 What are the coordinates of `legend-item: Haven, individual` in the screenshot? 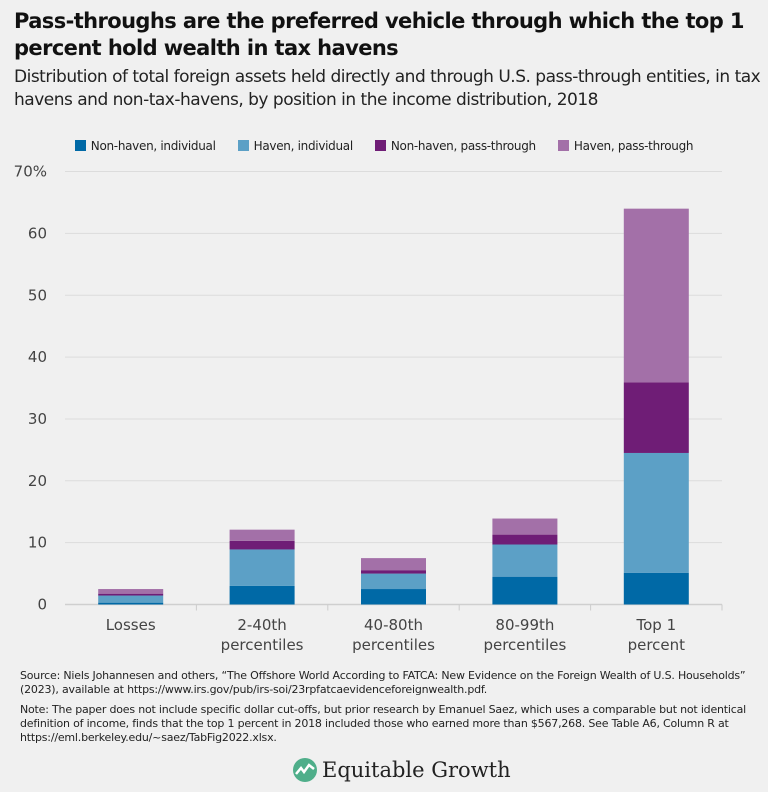 It's located at (295, 146).